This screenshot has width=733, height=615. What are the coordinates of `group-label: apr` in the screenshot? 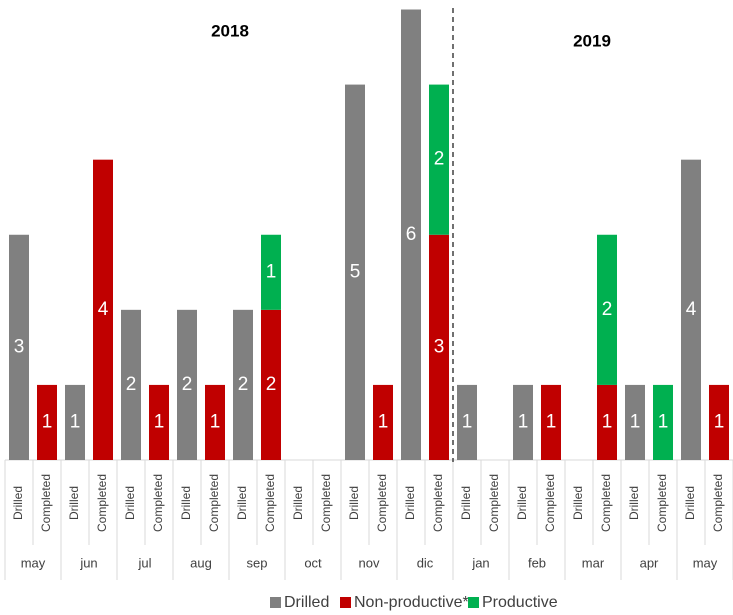 It's located at (649, 562).